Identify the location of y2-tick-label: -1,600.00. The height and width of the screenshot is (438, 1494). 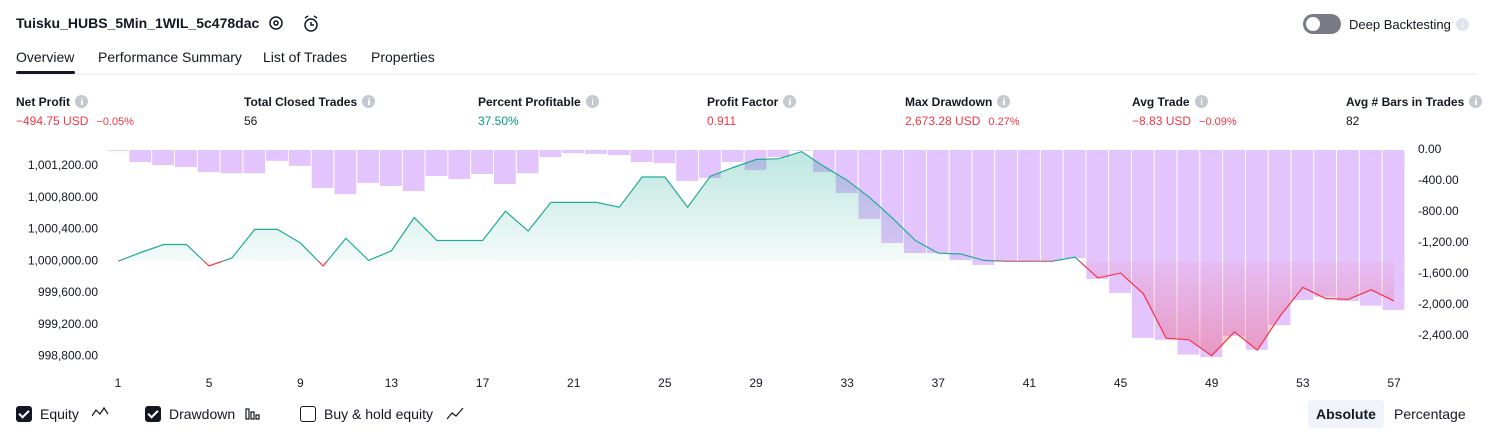
(1443, 273).